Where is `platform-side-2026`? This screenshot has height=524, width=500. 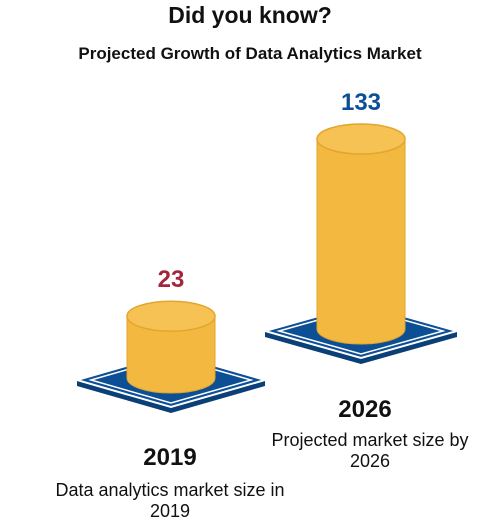 platform-side-2026 is located at coordinates (361, 347).